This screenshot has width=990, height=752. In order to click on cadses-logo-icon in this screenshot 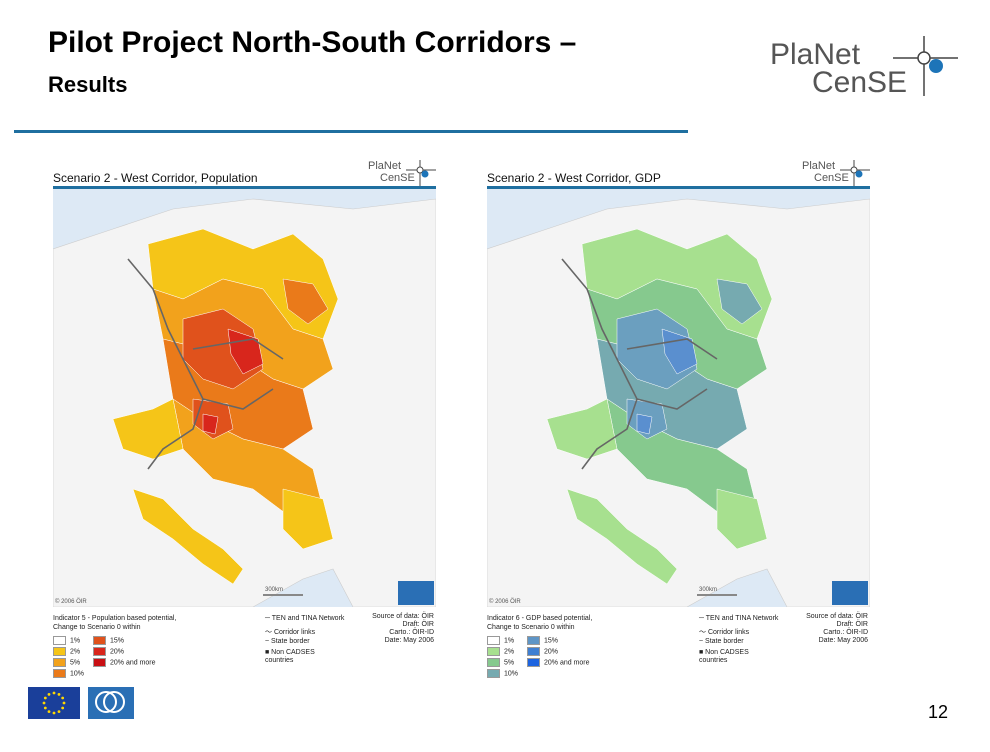, I will do `click(111, 703)`.